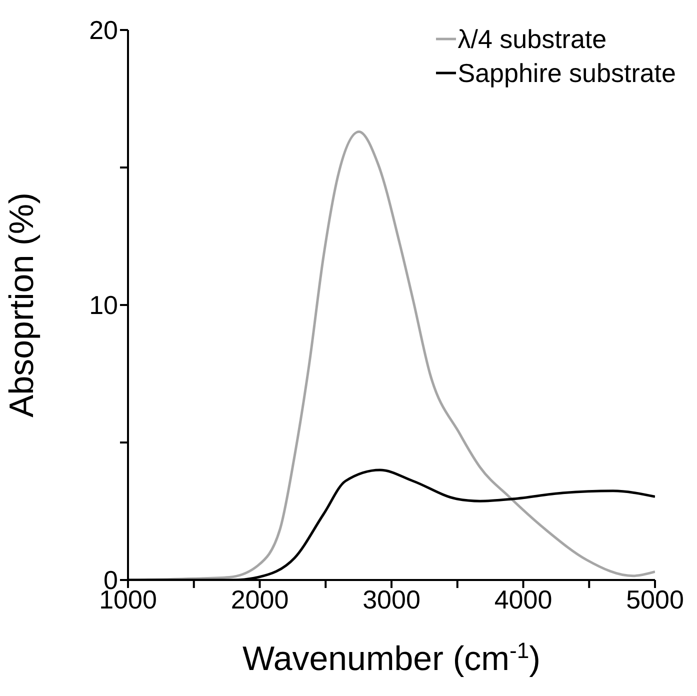 The image size is (697, 696). I want to click on y-axis-title: Absoprtion (%), so click(22, 305).